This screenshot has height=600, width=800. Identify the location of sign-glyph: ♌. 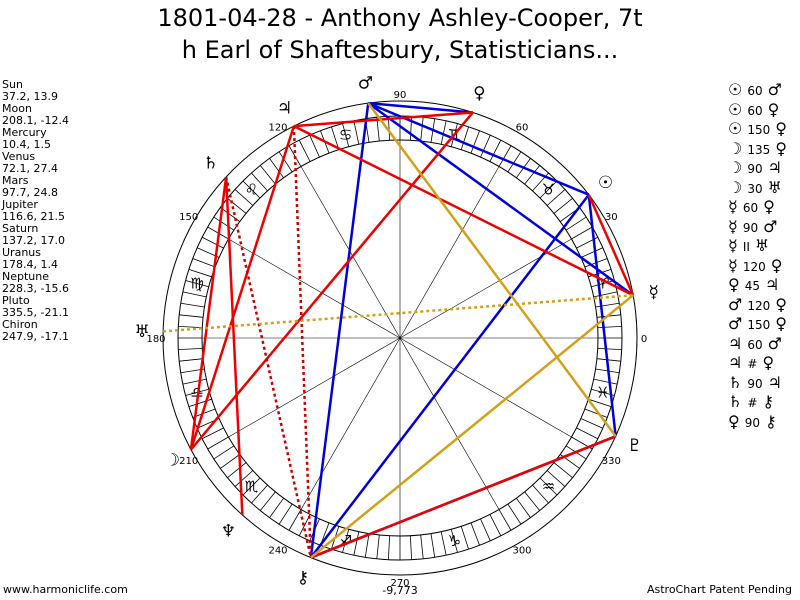
(251, 190).